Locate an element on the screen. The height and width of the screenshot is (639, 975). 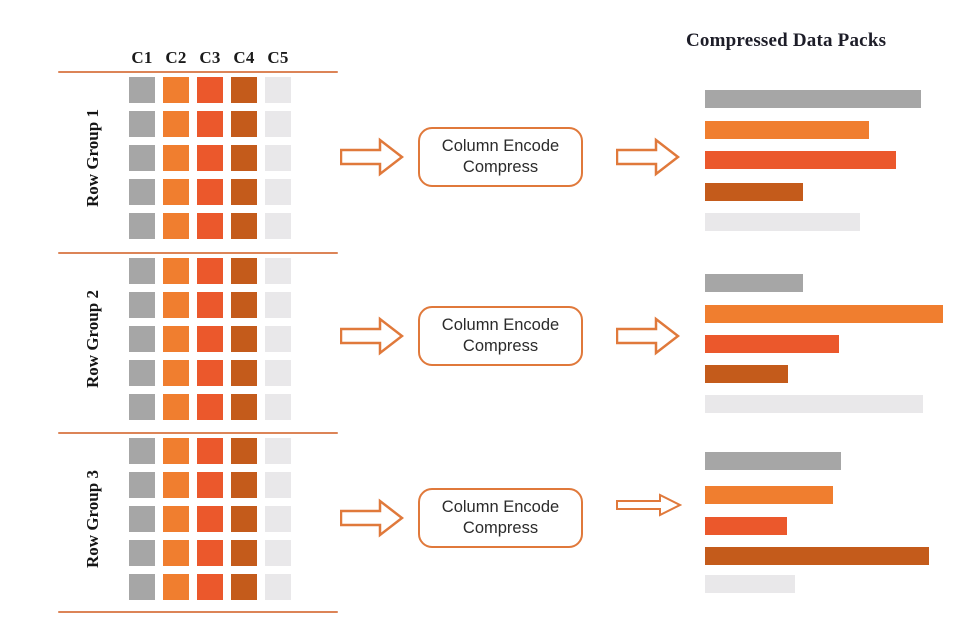
row-group-label: Row Group 1 is located at coordinates (92, 158).